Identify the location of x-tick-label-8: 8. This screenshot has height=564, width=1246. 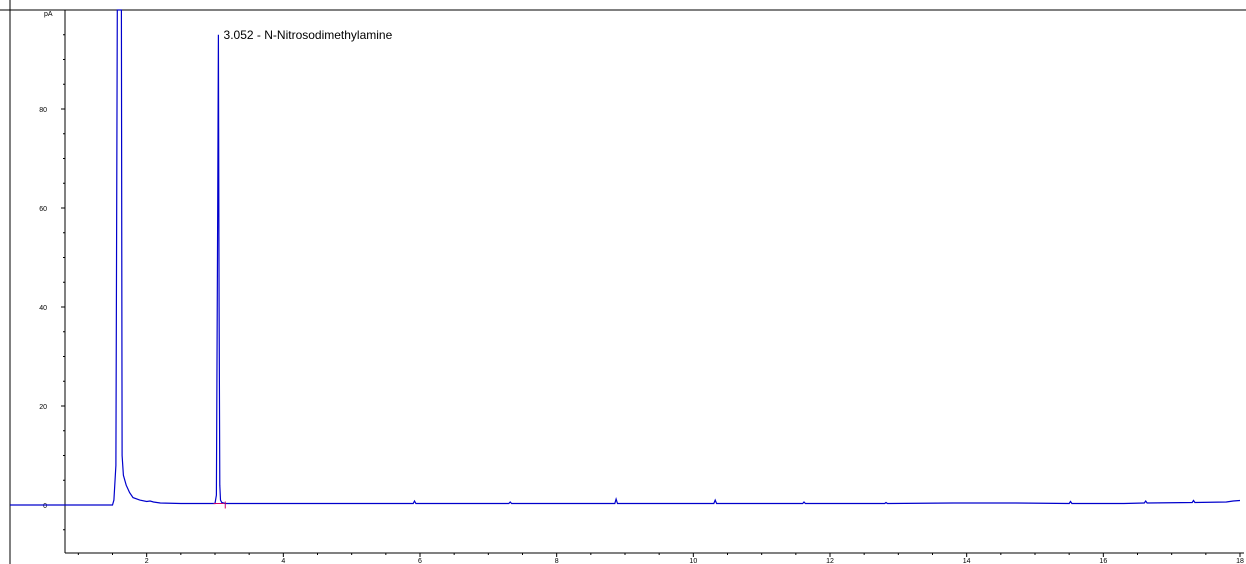
(557, 561).